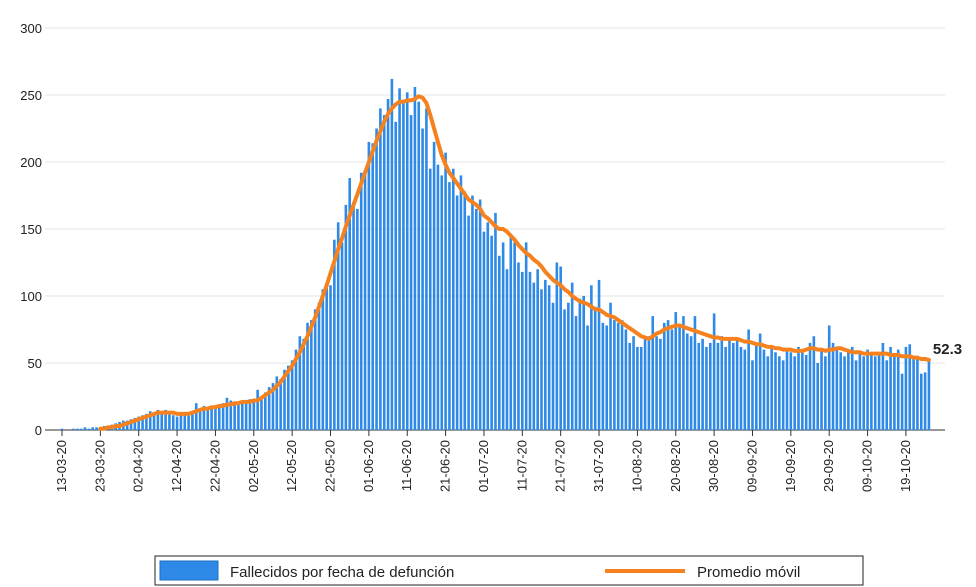  What do you see at coordinates (31, 296) in the screenshot?
I see `y-tick-label: 100` at bounding box center [31, 296].